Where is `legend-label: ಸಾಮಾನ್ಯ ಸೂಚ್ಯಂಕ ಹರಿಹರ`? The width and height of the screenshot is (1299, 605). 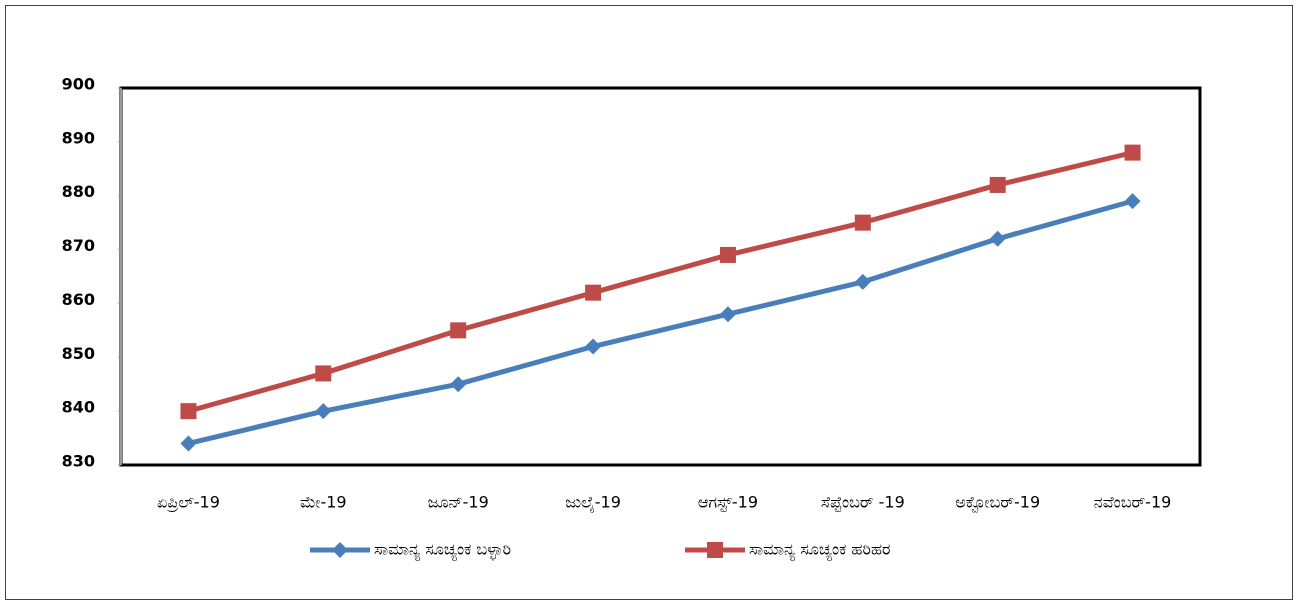
legend-label: ಸಾಮಾನ್ಯ ಸೂಚ್ಯಂಕ ಹರಿಹರ is located at coordinates (820, 550).